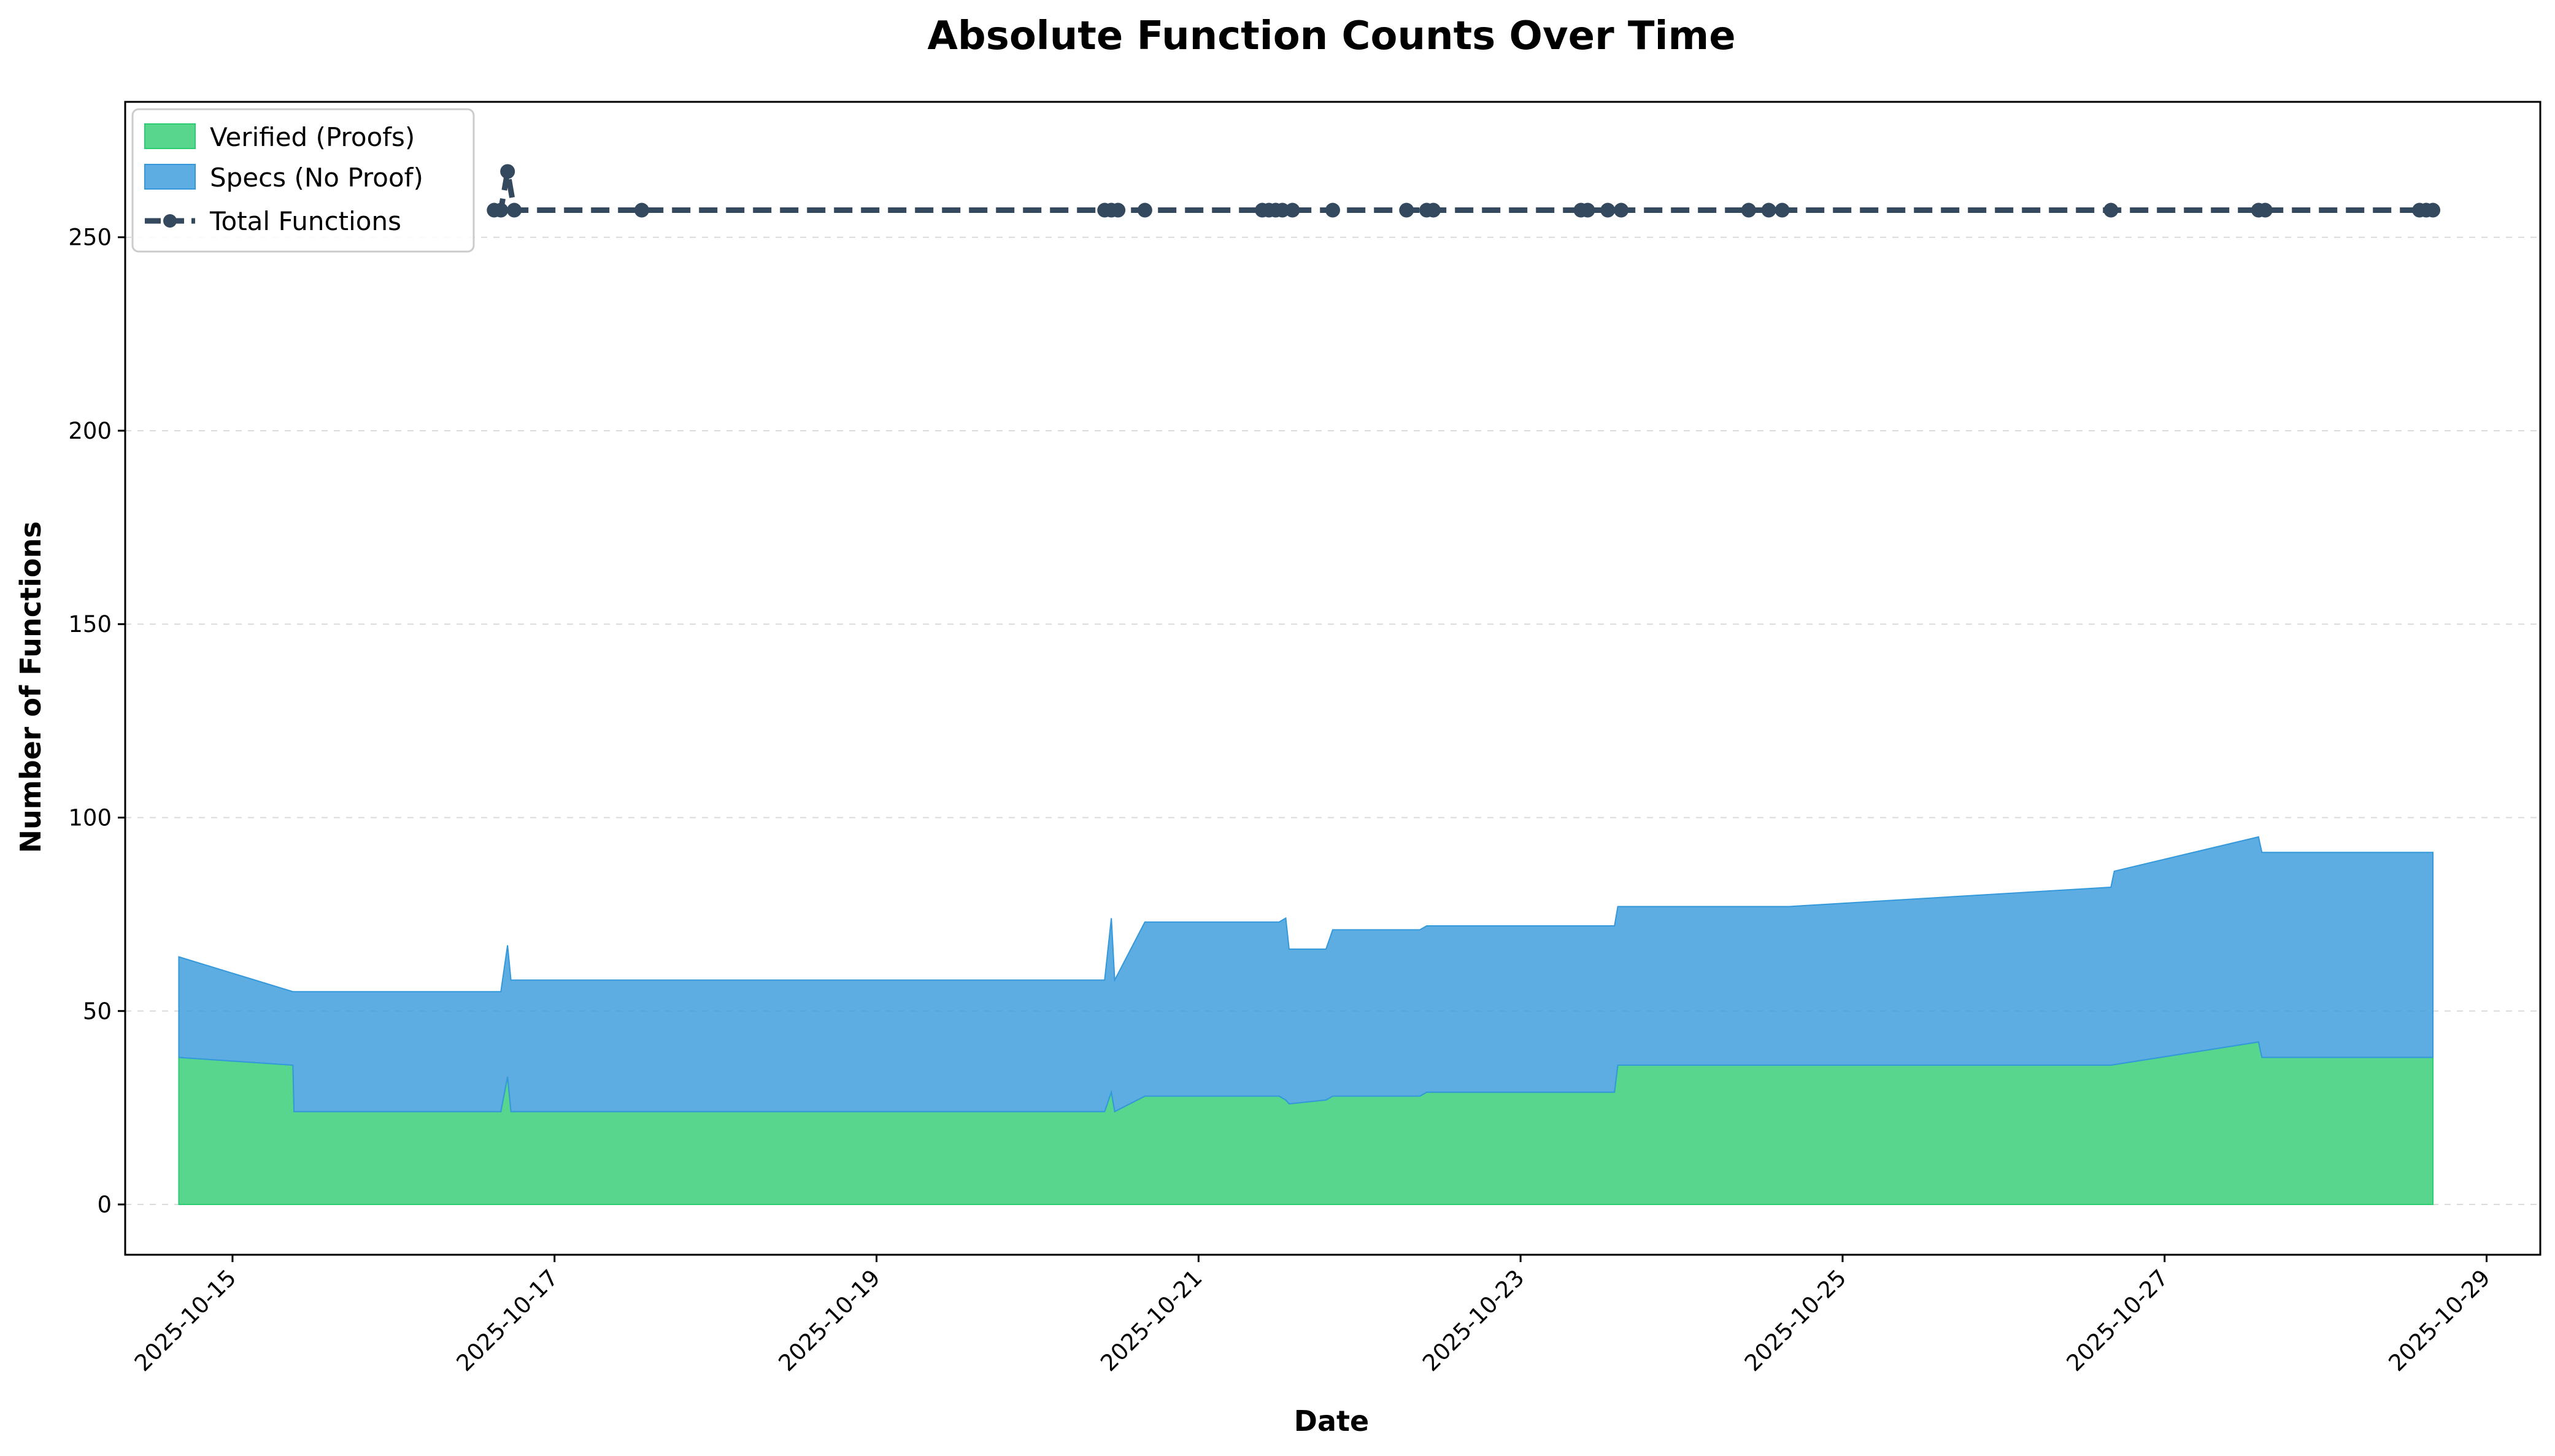  Describe the element at coordinates (104, 1205) in the screenshot. I see `y-tick-label: 0` at that location.